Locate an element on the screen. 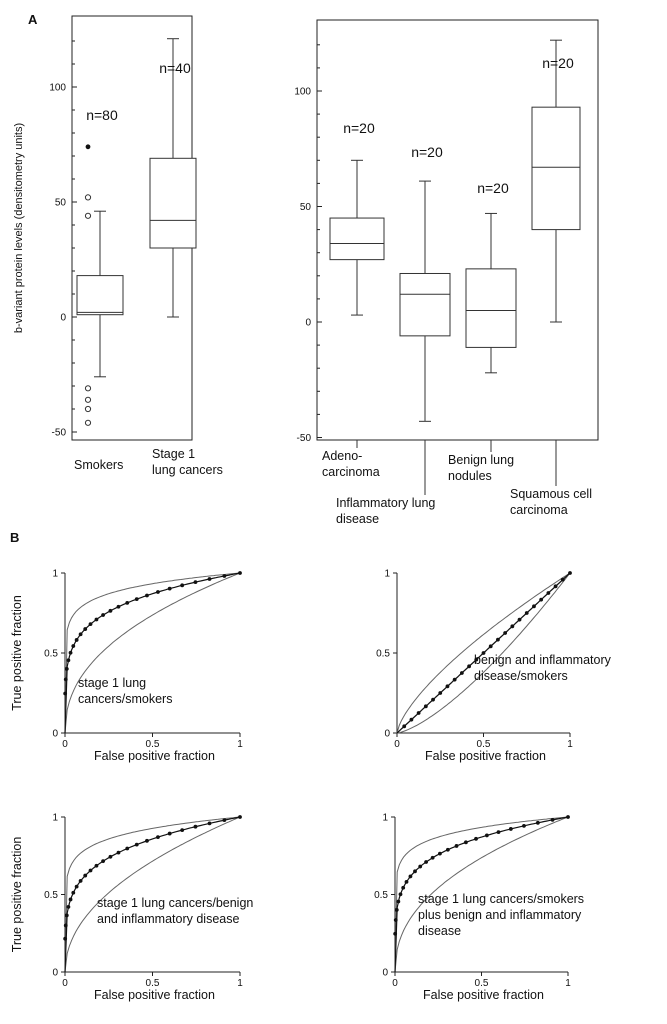 This screenshot has height=1024, width=667. roc-annotation: stage 1 lung is located at coordinates (112, 683).